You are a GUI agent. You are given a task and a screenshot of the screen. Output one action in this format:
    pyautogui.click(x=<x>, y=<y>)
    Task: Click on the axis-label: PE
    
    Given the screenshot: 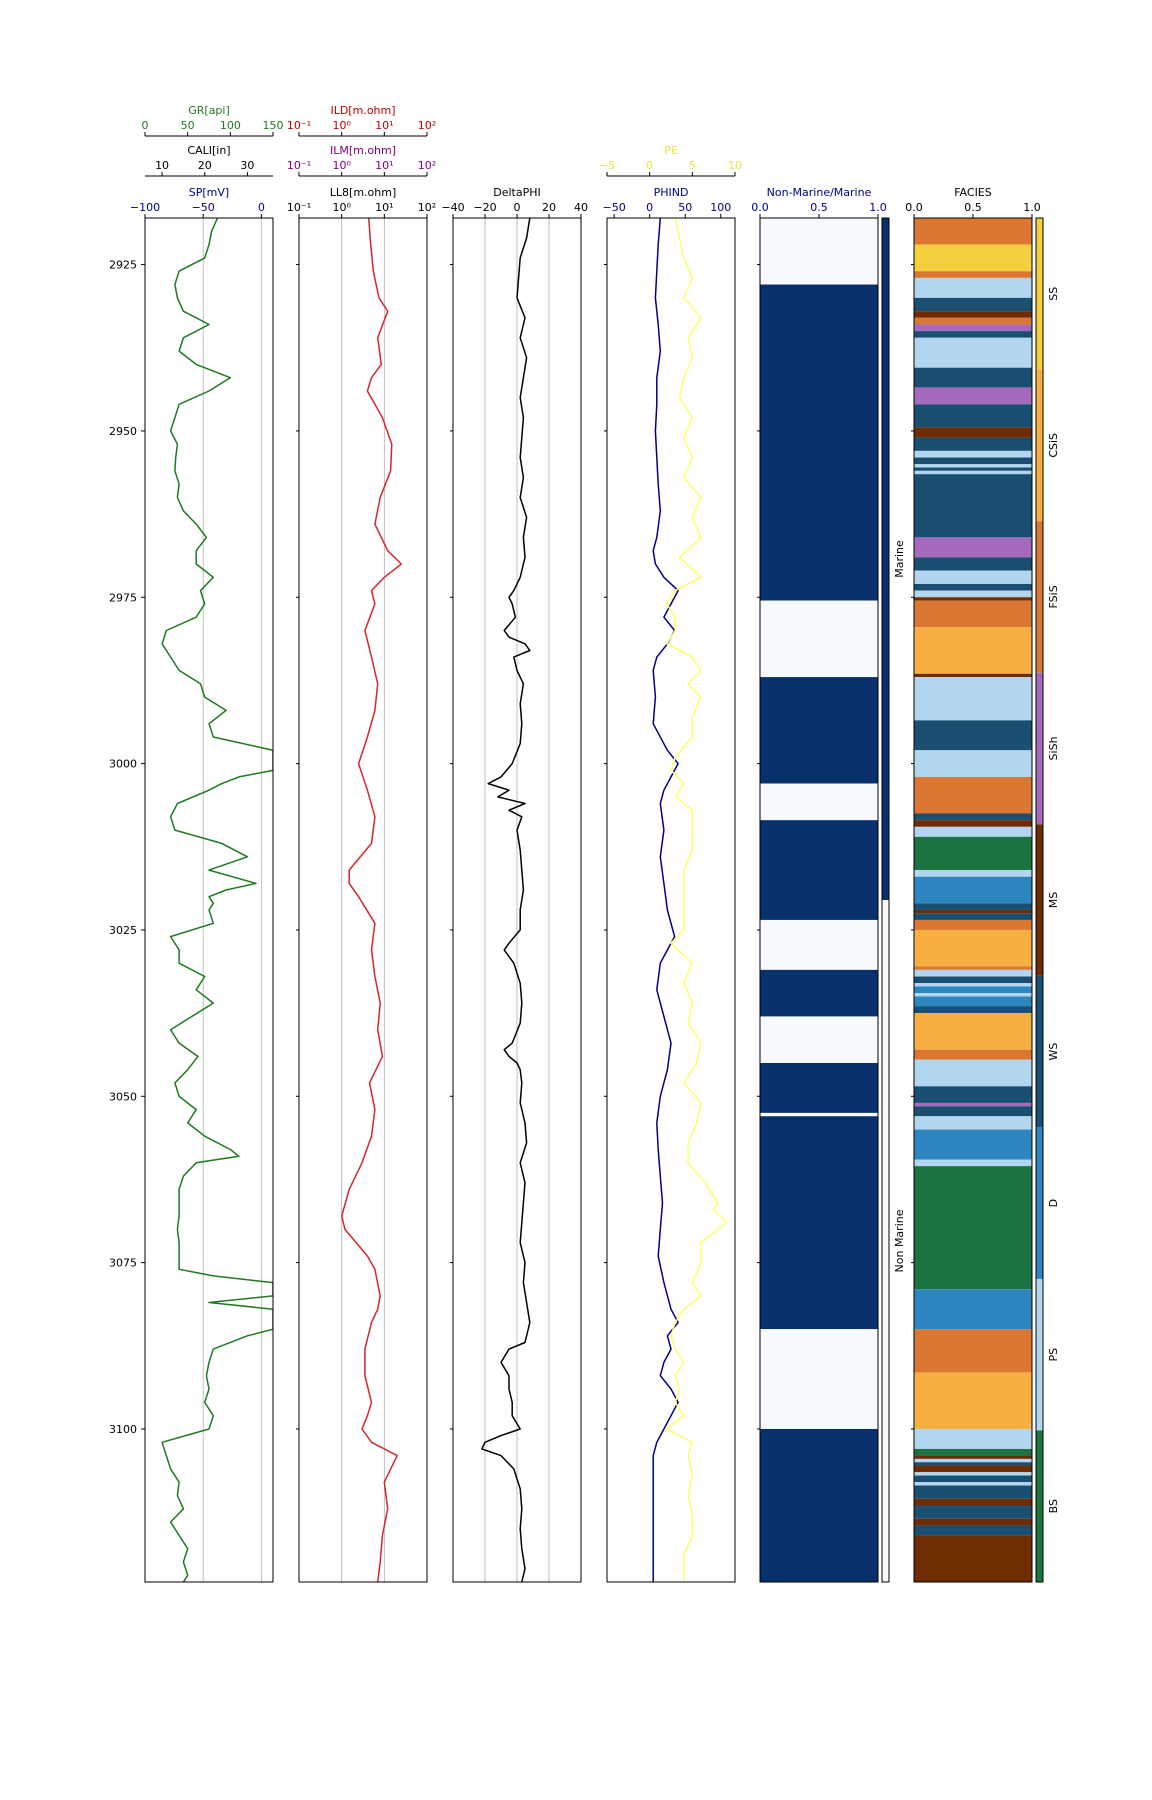 What is the action you would take?
    pyautogui.click(x=671, y=150)
    